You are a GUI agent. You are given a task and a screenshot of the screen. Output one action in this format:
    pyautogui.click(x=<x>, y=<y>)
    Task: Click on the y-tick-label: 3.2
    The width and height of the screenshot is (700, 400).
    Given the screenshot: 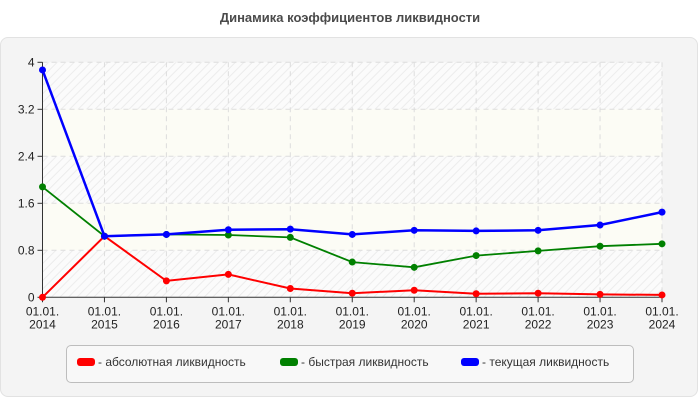 What is the action you would take?
    pyautogui.click(x=26, y=109)
    